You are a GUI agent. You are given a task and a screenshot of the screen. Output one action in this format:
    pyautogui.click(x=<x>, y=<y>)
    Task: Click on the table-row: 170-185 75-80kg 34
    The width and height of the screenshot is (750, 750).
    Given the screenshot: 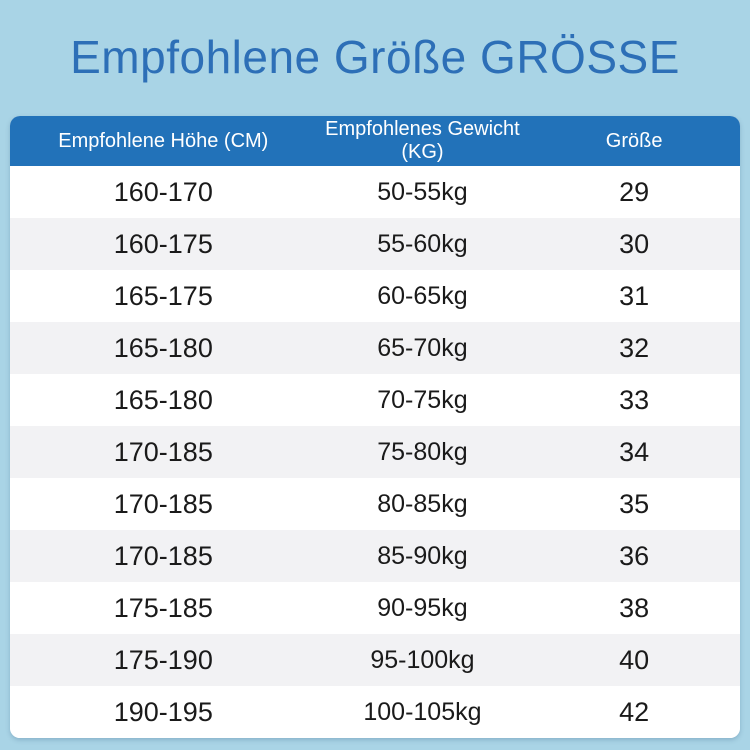 What is the action you would take?
    pyautogui.click(x=375, y=452)
    